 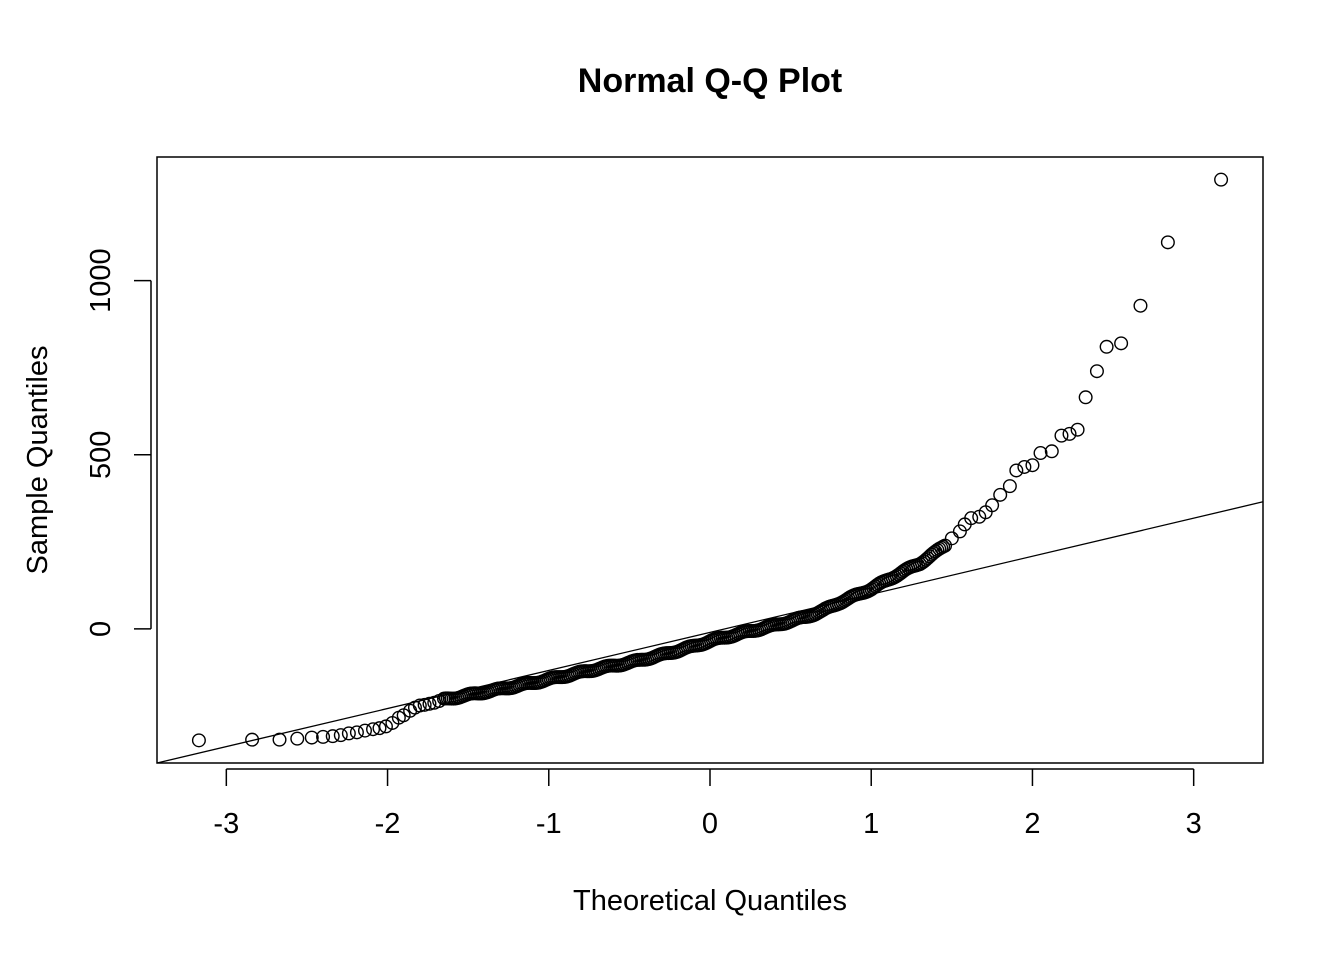 What do you see at coordinates (710, 81) in the screenshot?
I see `chart-title: Normal Q-Q Plot` at bounding box center [710, 81].